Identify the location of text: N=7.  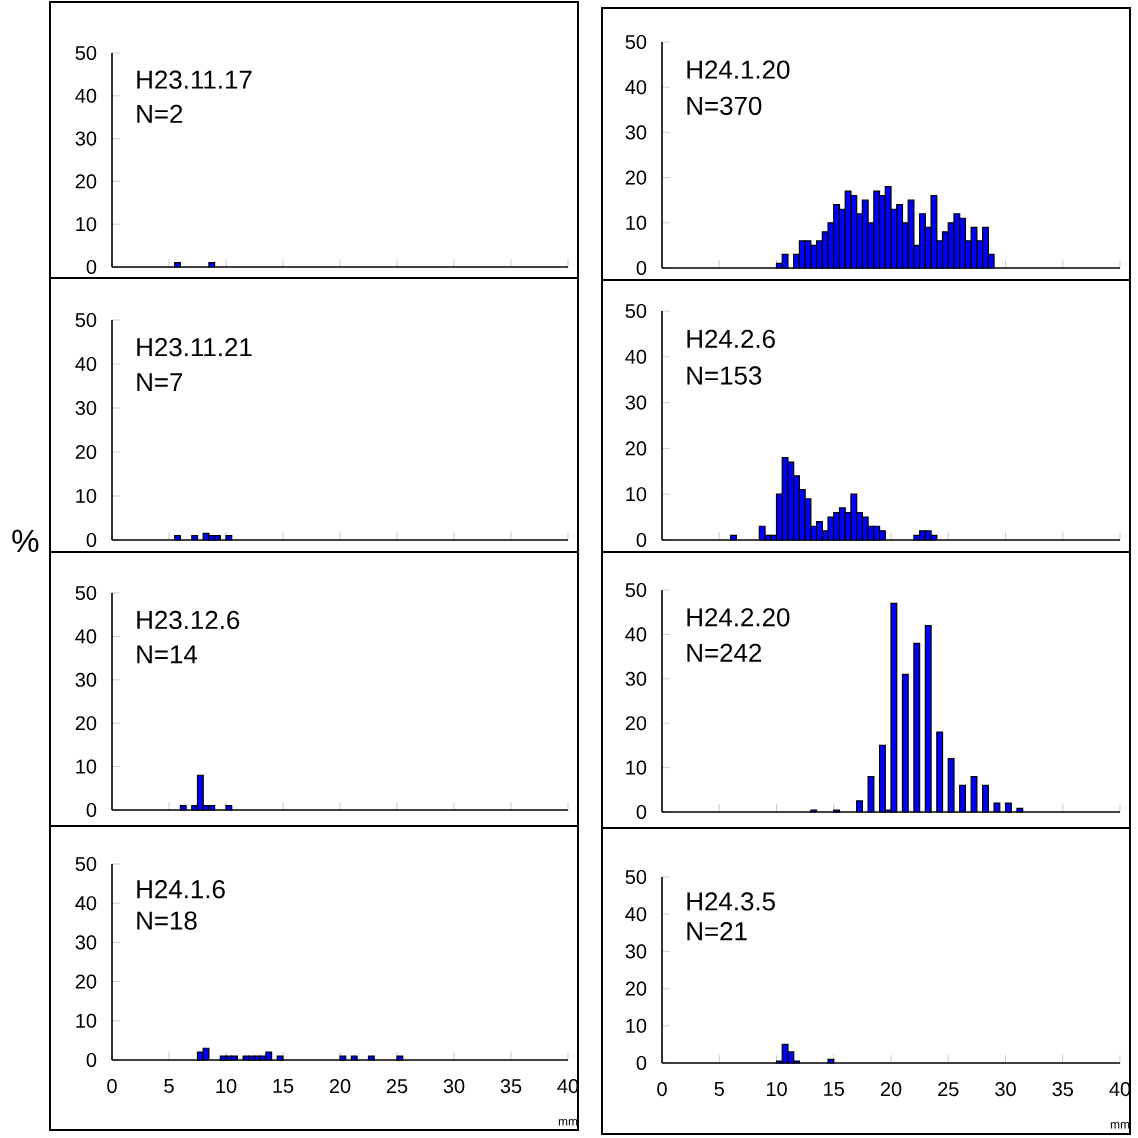
(160, 382).